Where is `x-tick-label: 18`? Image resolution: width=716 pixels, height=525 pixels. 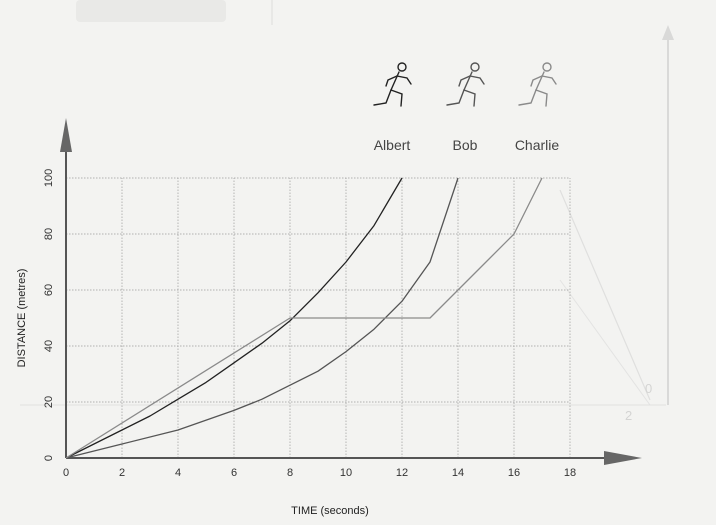
x-tick-label: 18 is located at coordinates (570, 473).